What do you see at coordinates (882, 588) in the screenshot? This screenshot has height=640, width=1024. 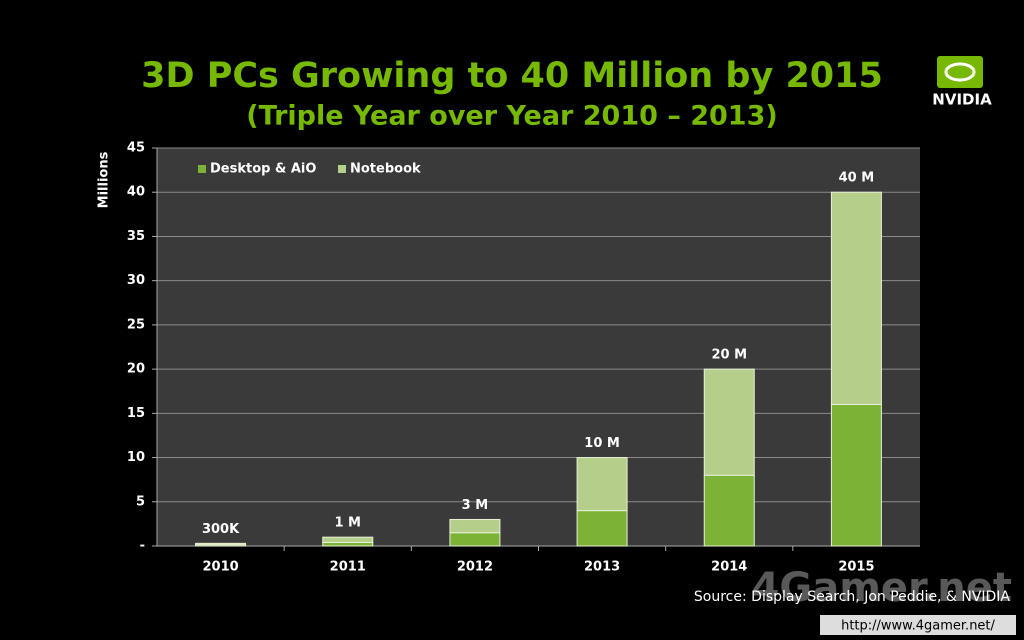 I see `watermark-brand: 4Gamer.net` at bounding box center [882, 588].